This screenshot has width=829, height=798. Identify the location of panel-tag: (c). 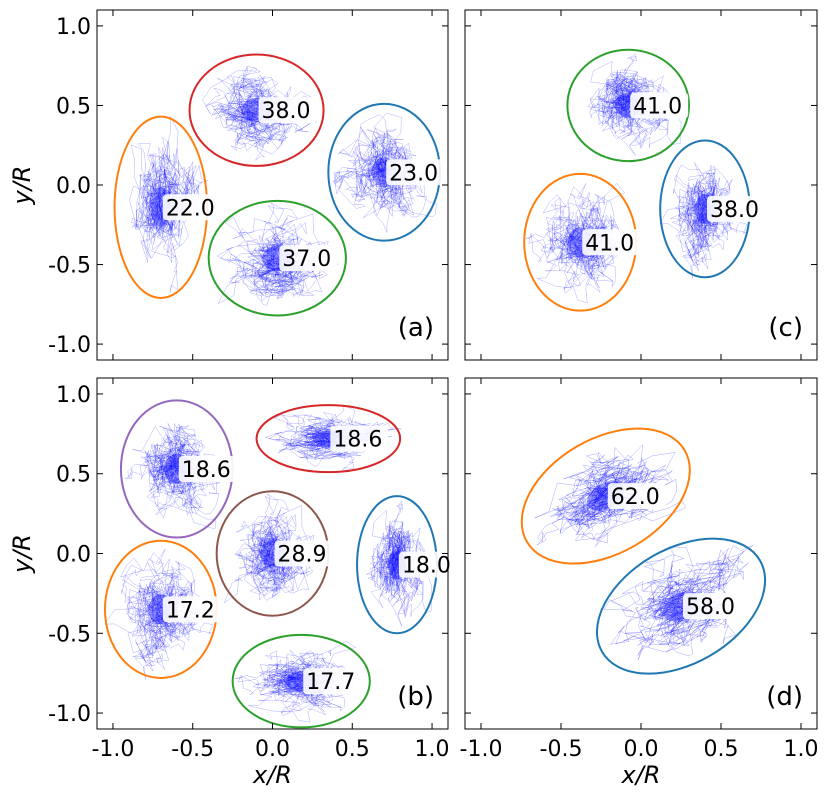
(785, 328).